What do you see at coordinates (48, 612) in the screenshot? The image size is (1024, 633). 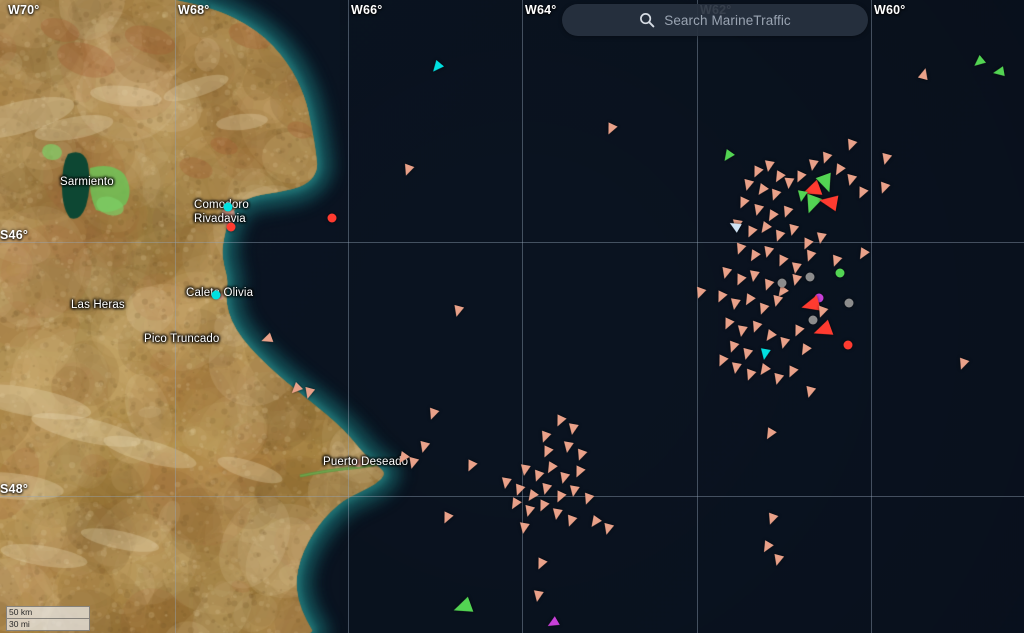 I see `scale-km-label: 50 km` at bounding box center [48, 612].